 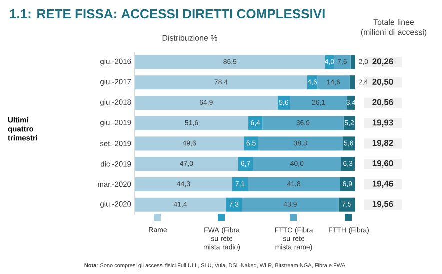 What do you see at coordinates (383, 204) in the screenshot?
I see `text: 19,56` at bounding box center [383, 204].